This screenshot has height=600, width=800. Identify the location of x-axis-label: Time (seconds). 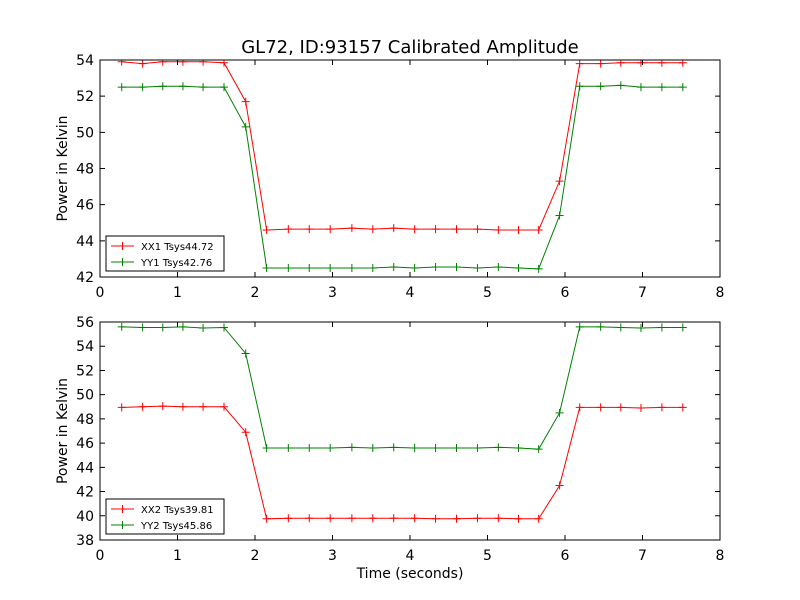
(410, 574).